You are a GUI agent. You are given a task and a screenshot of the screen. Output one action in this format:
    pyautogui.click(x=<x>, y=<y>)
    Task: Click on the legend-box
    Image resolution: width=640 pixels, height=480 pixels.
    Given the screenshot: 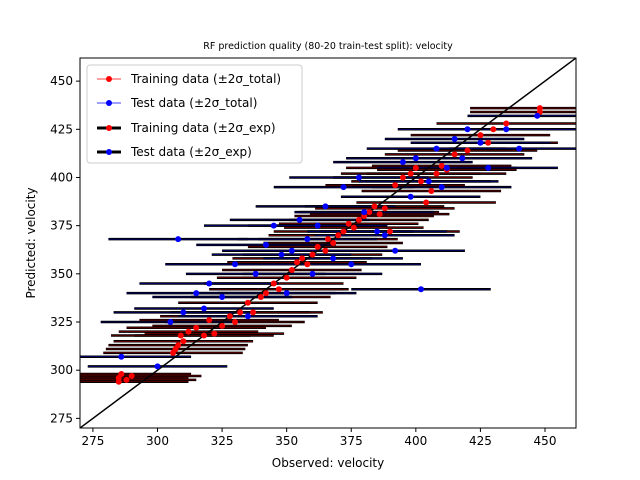 What is the action you would take?
    pyautogui.click(x=194, y=114)
    